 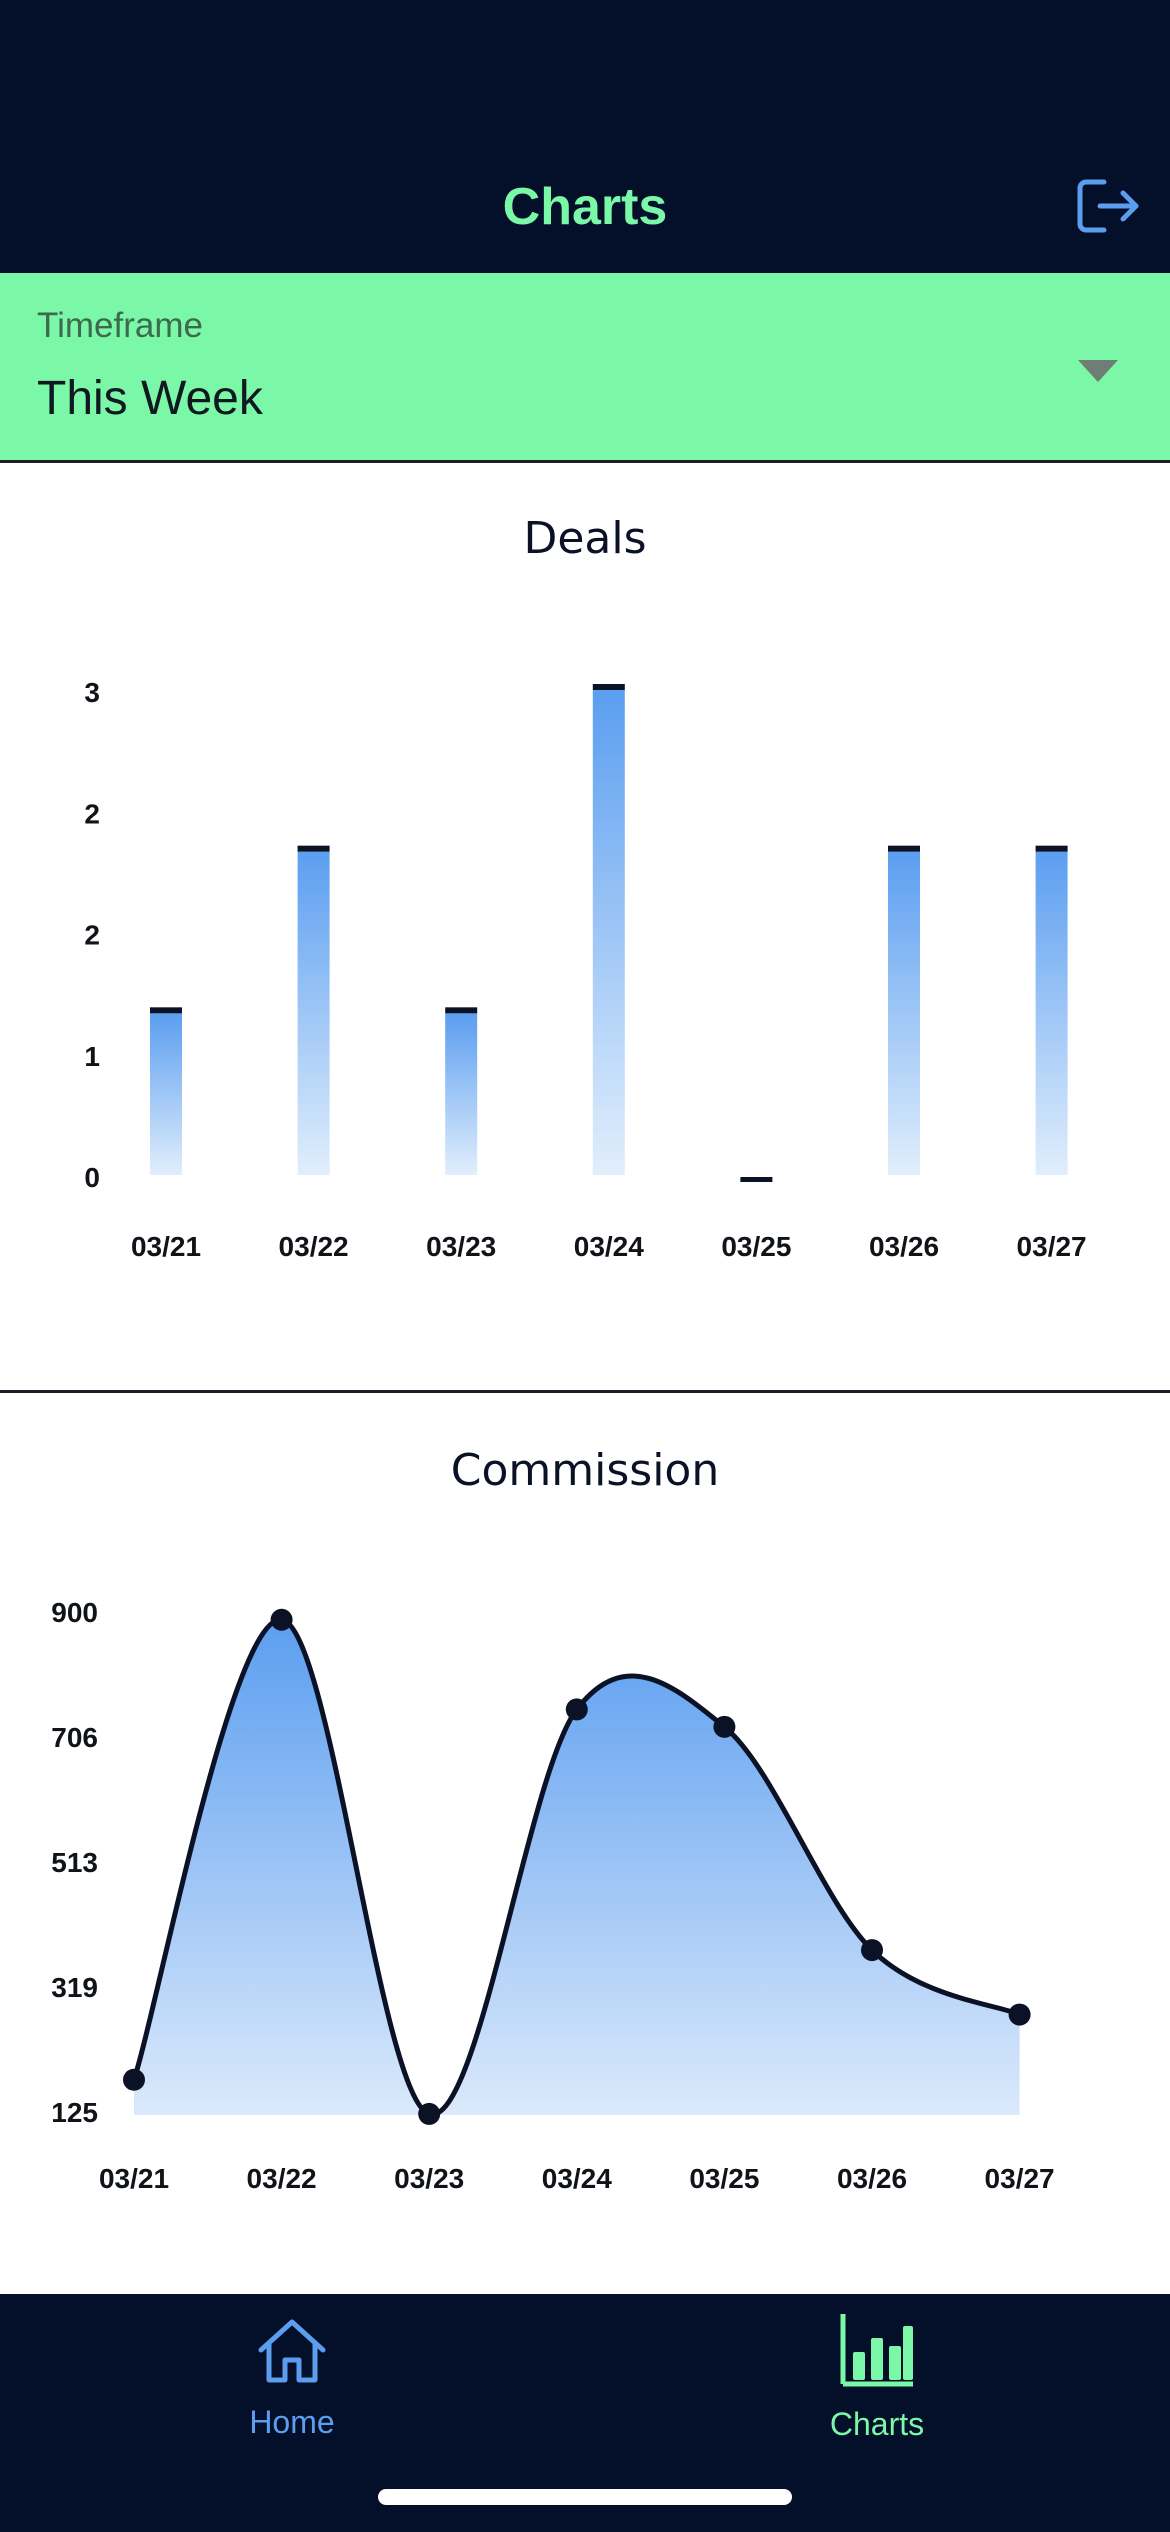 I want to click on deals-y-tick: 1, so click(x=92, y=1056).